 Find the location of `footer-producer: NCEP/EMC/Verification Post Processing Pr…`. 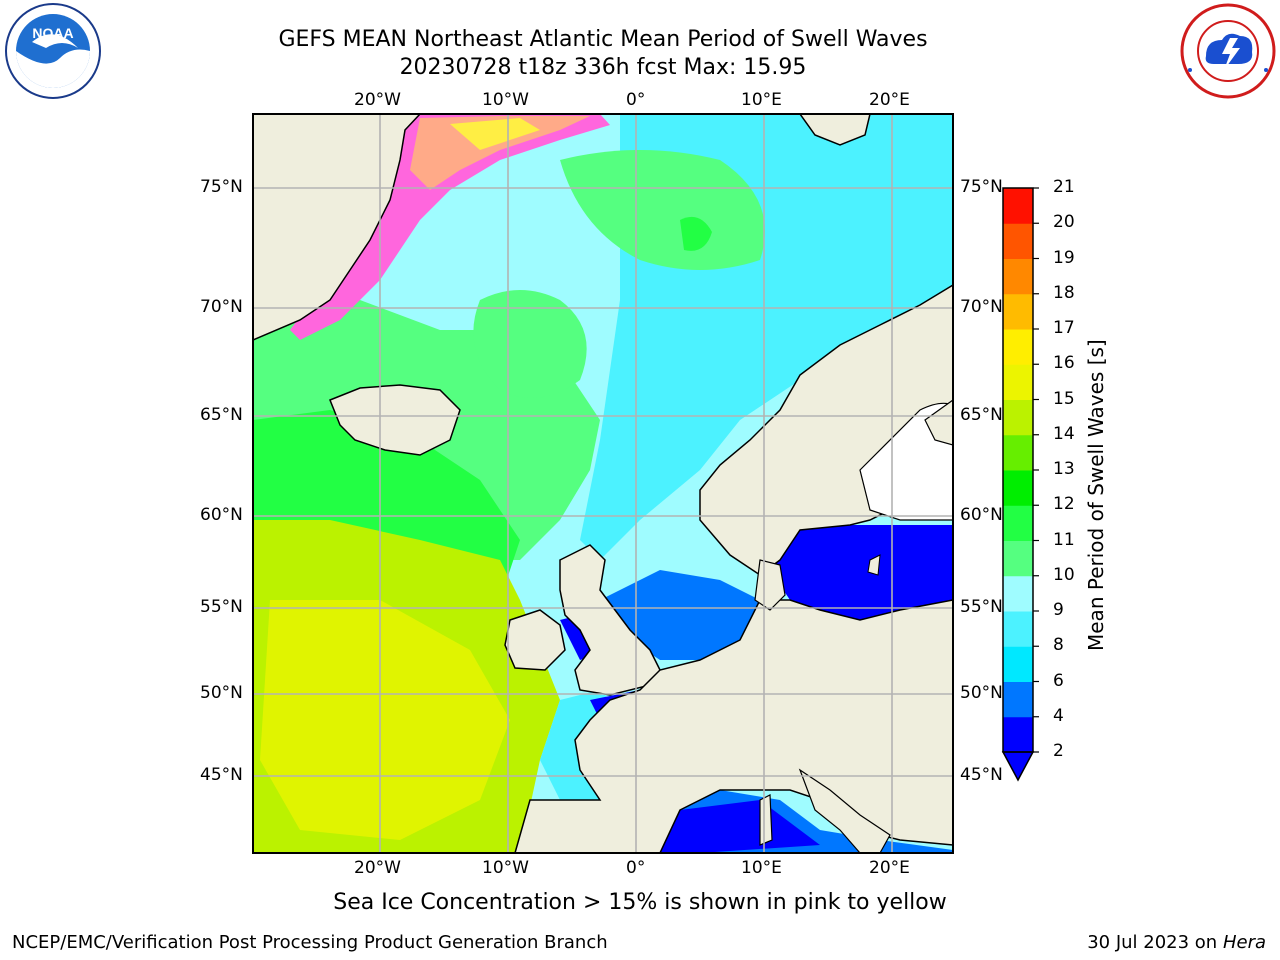

footer-producer: NCEP/EMC/Verification Post Processing Pr… is located at coordinates (310, 942).